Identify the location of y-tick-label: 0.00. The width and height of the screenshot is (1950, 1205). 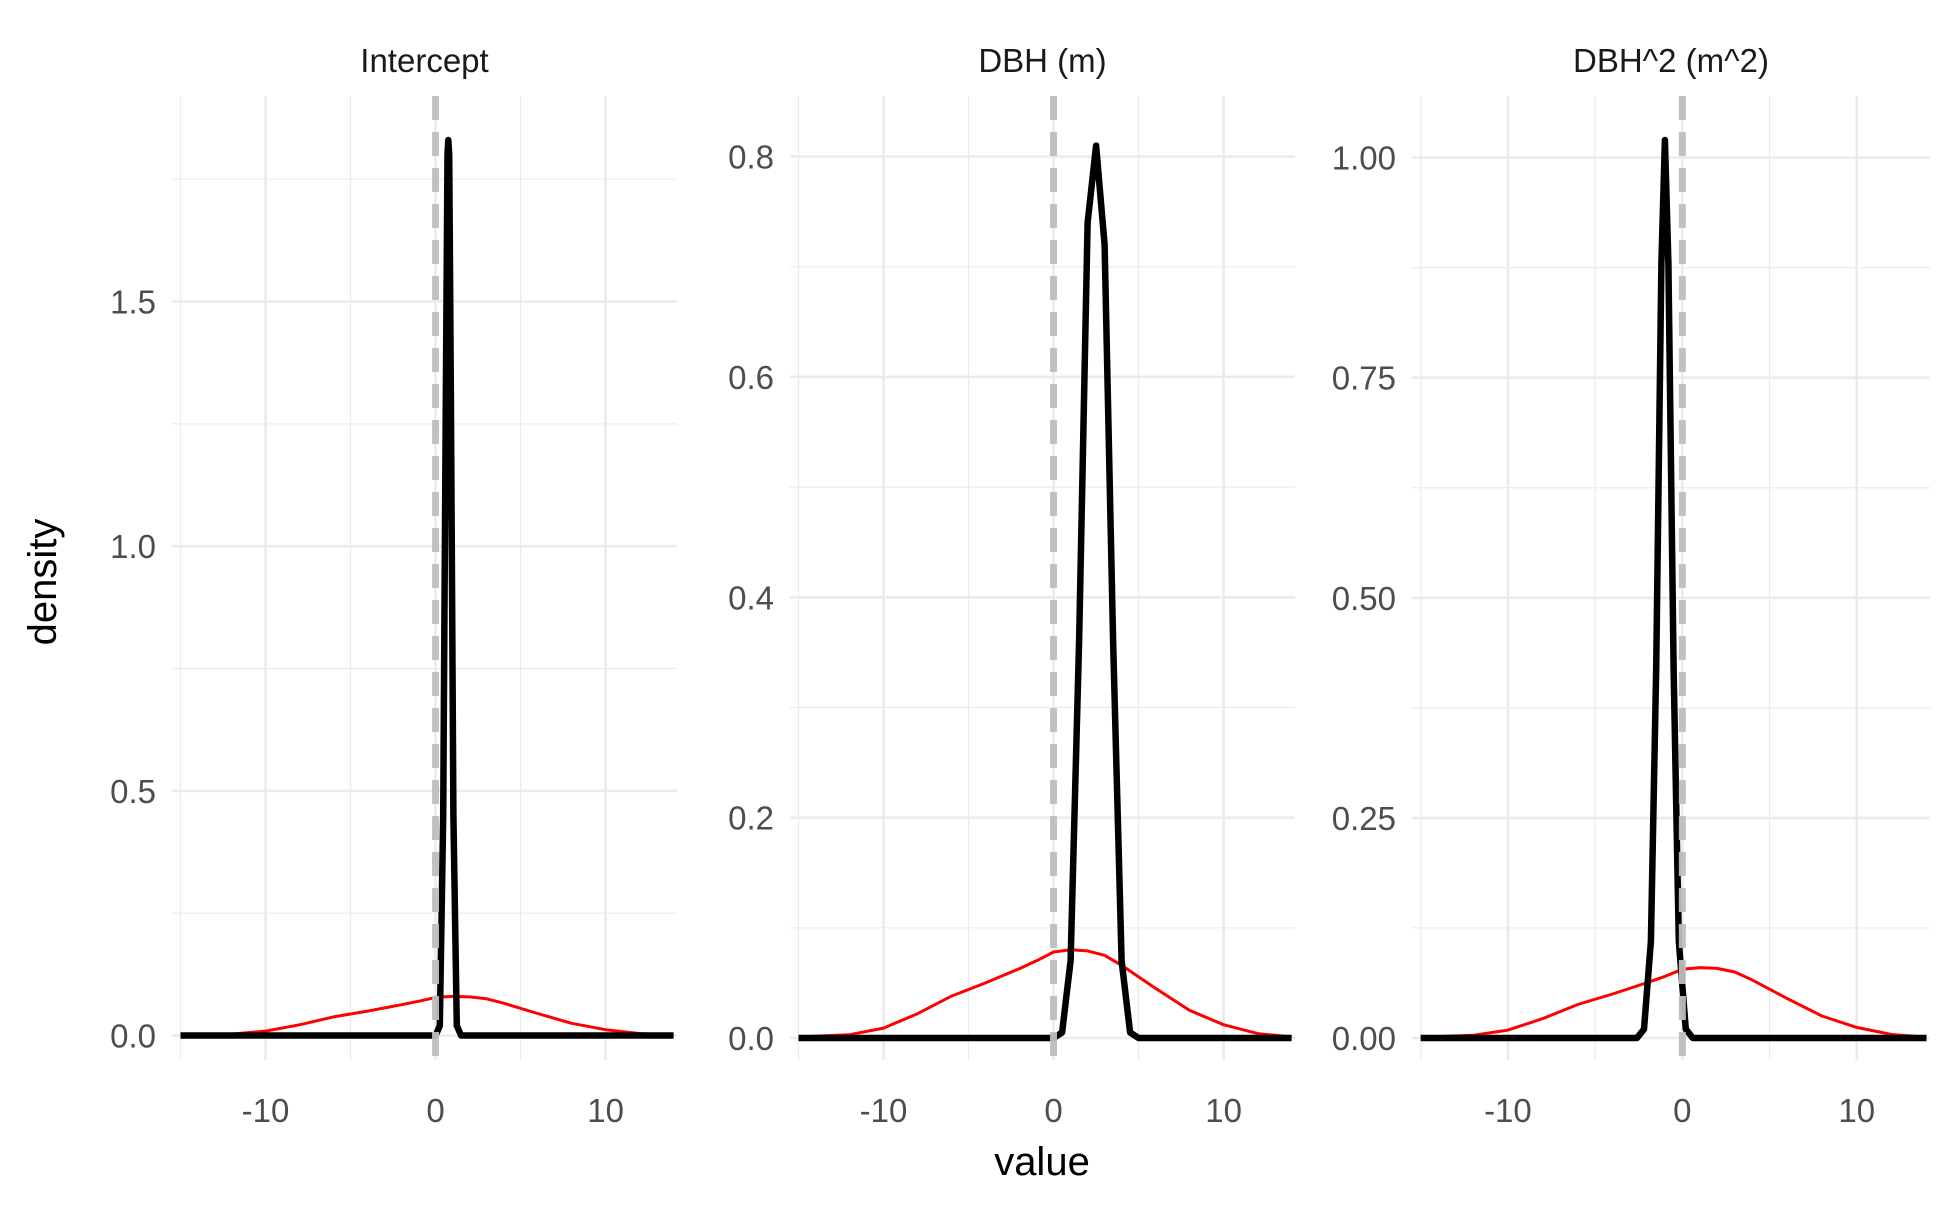
(1364, 1038).